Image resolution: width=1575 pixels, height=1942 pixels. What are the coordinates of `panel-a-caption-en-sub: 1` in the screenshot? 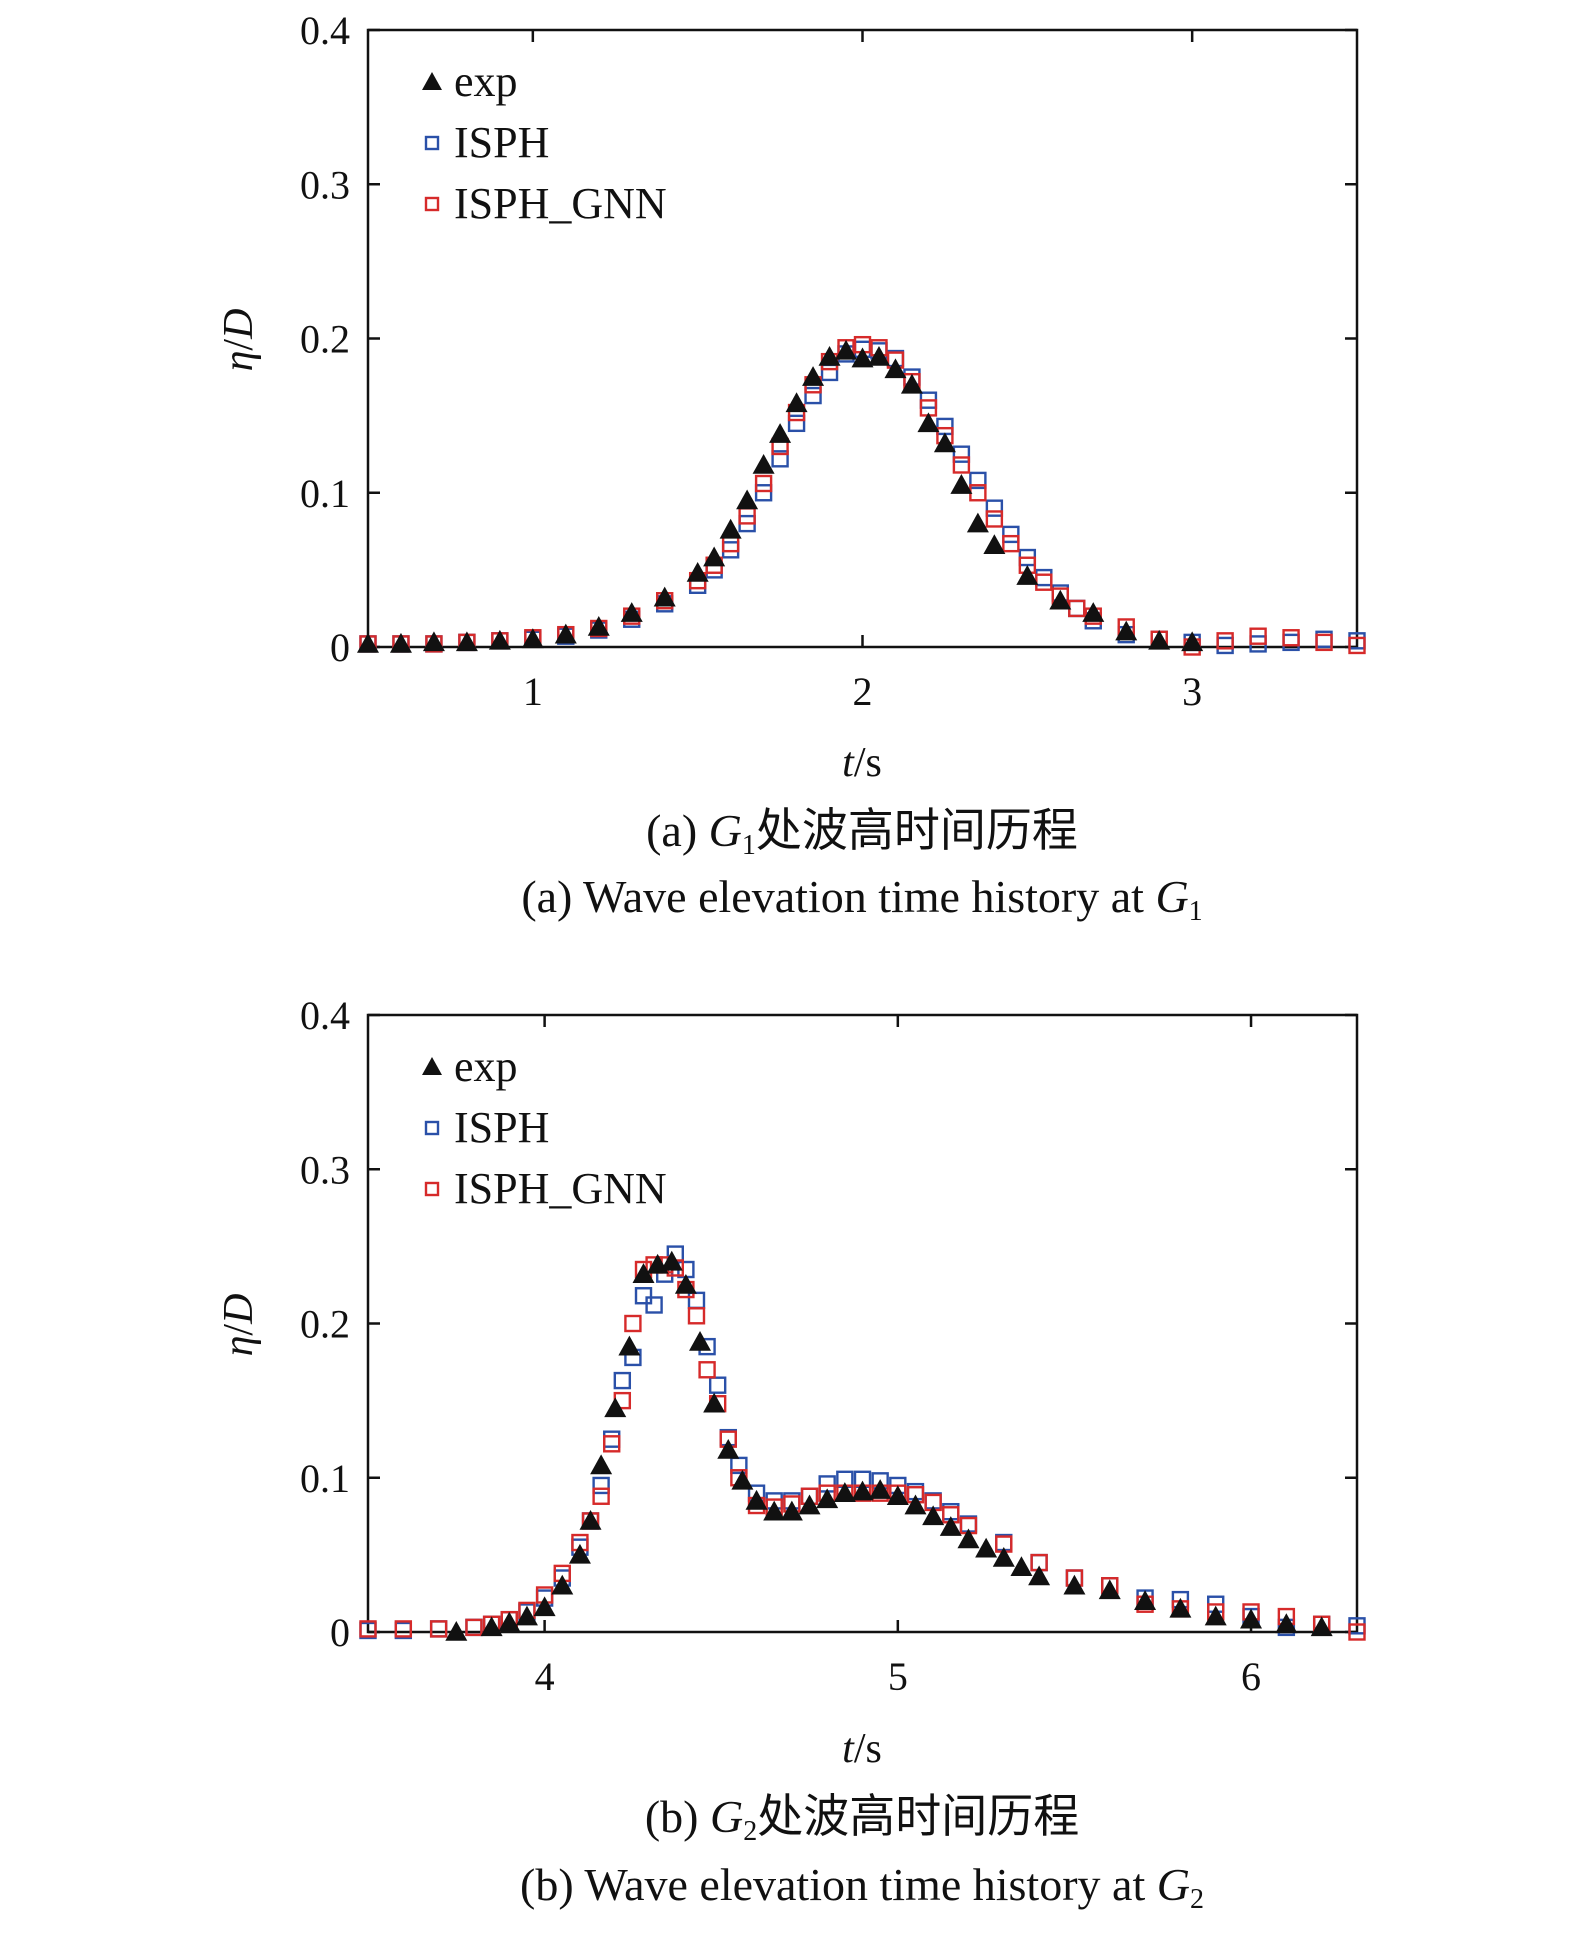 It's located at (1196, 911).